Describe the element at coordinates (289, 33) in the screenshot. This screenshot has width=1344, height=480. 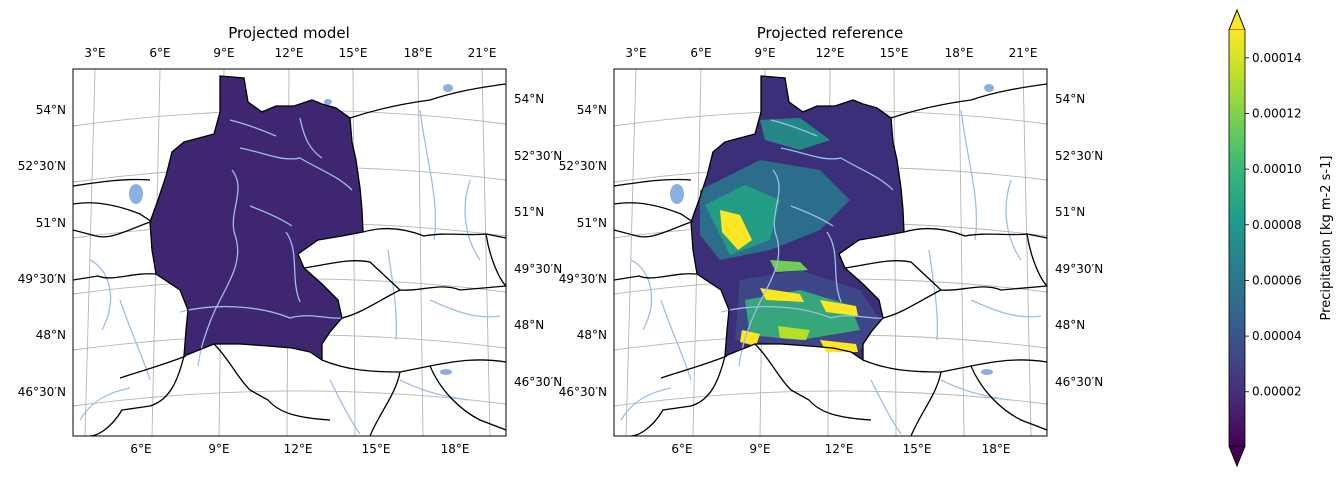
I see `panel-title: Projected model` at that location.